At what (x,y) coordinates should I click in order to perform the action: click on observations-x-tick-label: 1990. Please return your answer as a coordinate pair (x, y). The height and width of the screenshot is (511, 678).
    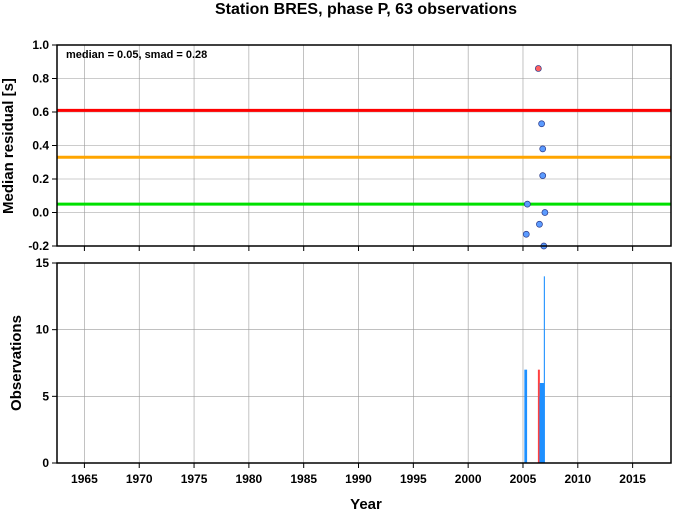
    Looking at the image, I should click on (358, 479).